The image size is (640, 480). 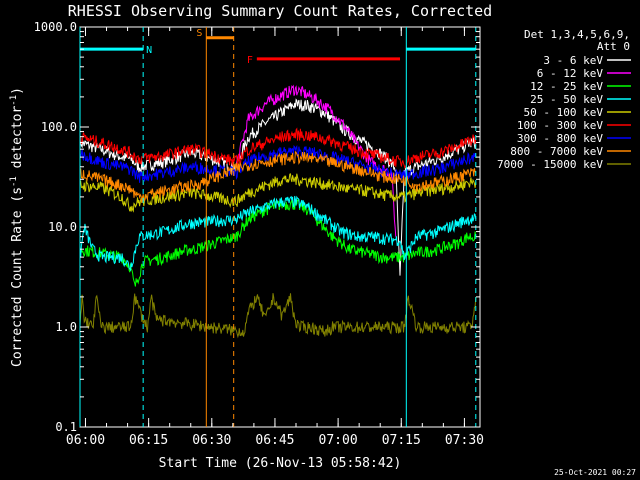 I want to click on datestamp: 25-Oct-2021 00:27, so click(x=595, y=472).